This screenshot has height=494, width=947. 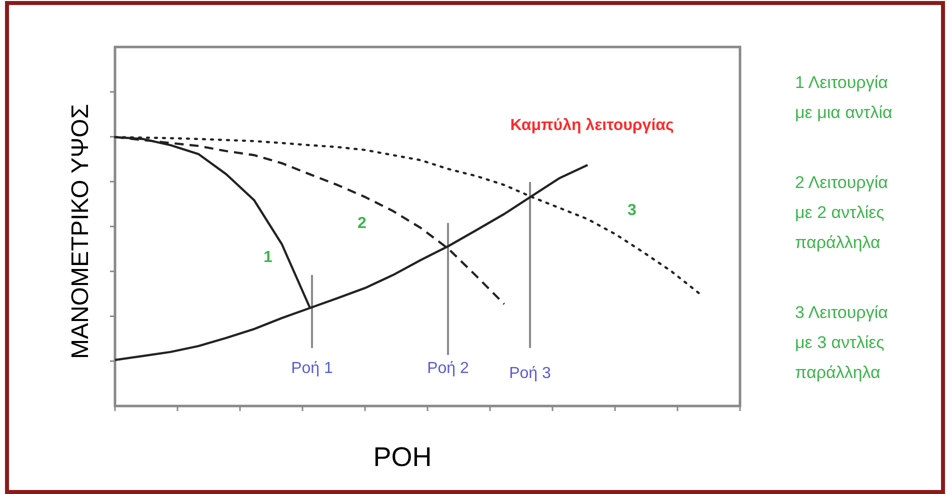 What do you see at coordinates (841, 342) in the screenshot?
I see `text: 3 Λειτουργία με 3 αντλίες παράλληλα` at bounding box center [841, 342].